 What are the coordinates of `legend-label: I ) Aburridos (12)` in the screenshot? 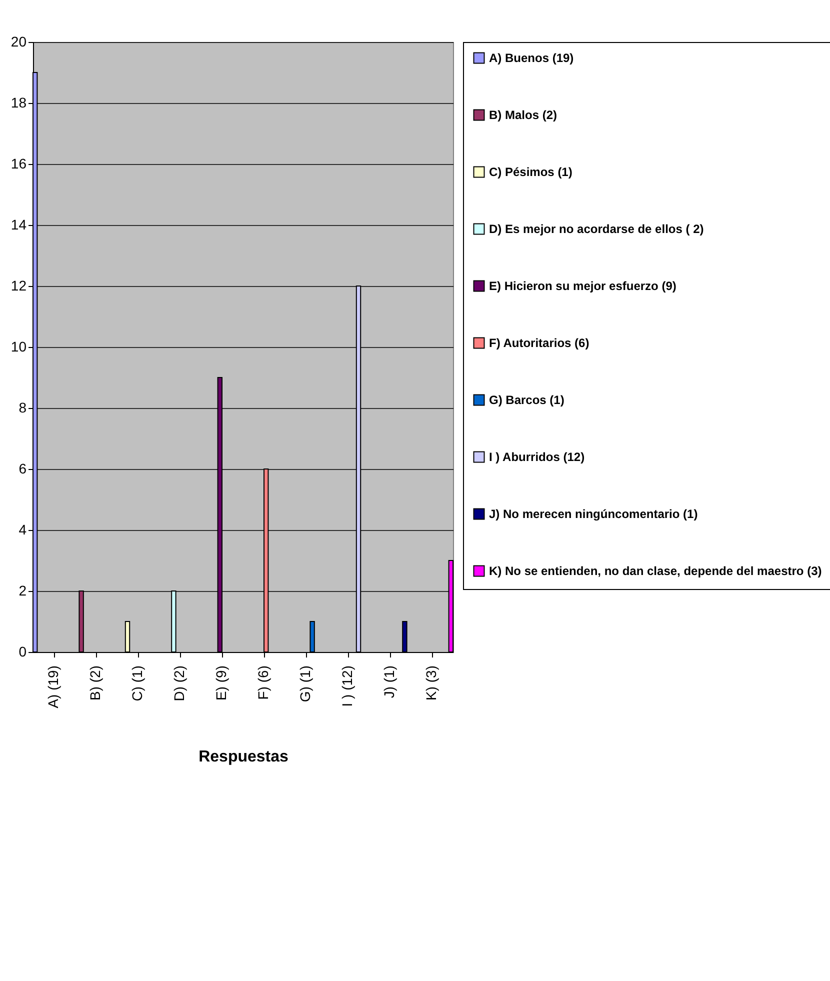 It's located at (537, 457).